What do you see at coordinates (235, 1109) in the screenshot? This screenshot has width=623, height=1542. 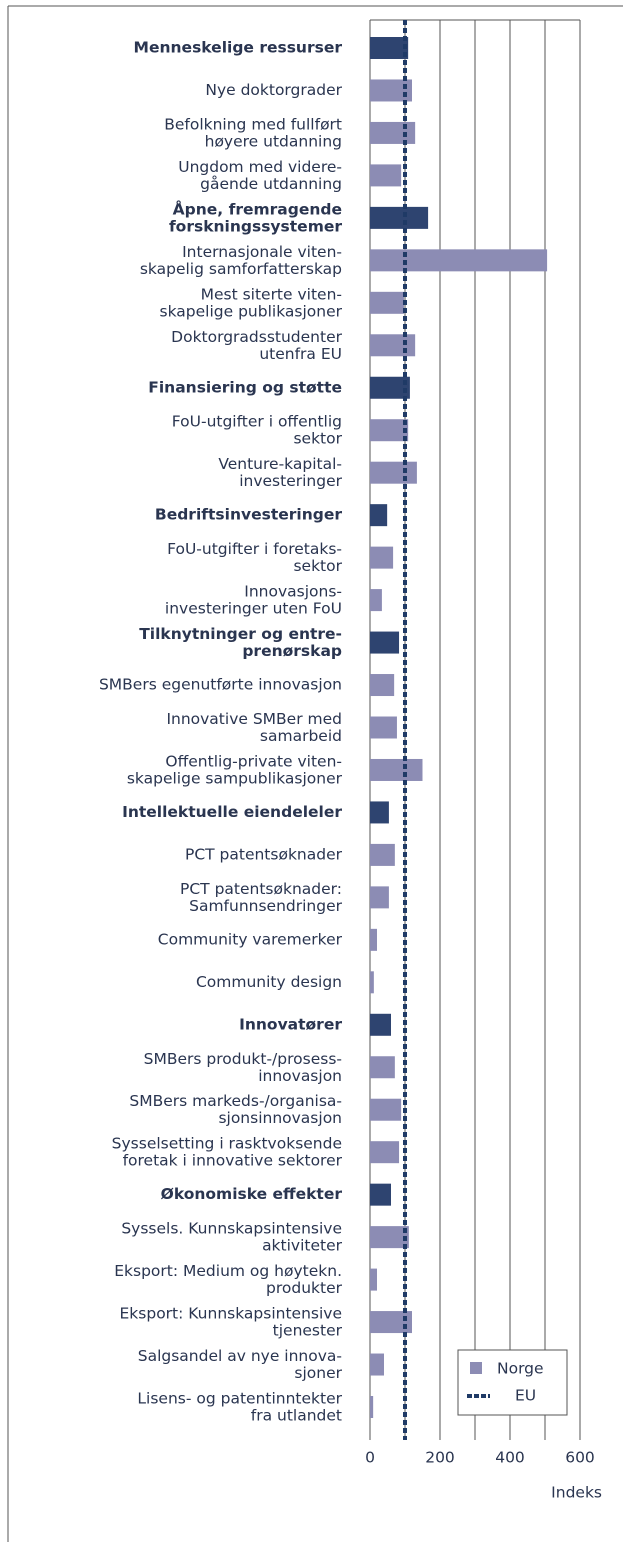 I see `y-tick-label: SMBers markeds-/organisa-sjonsinnovasjon` at bounding box center [235, 1109].